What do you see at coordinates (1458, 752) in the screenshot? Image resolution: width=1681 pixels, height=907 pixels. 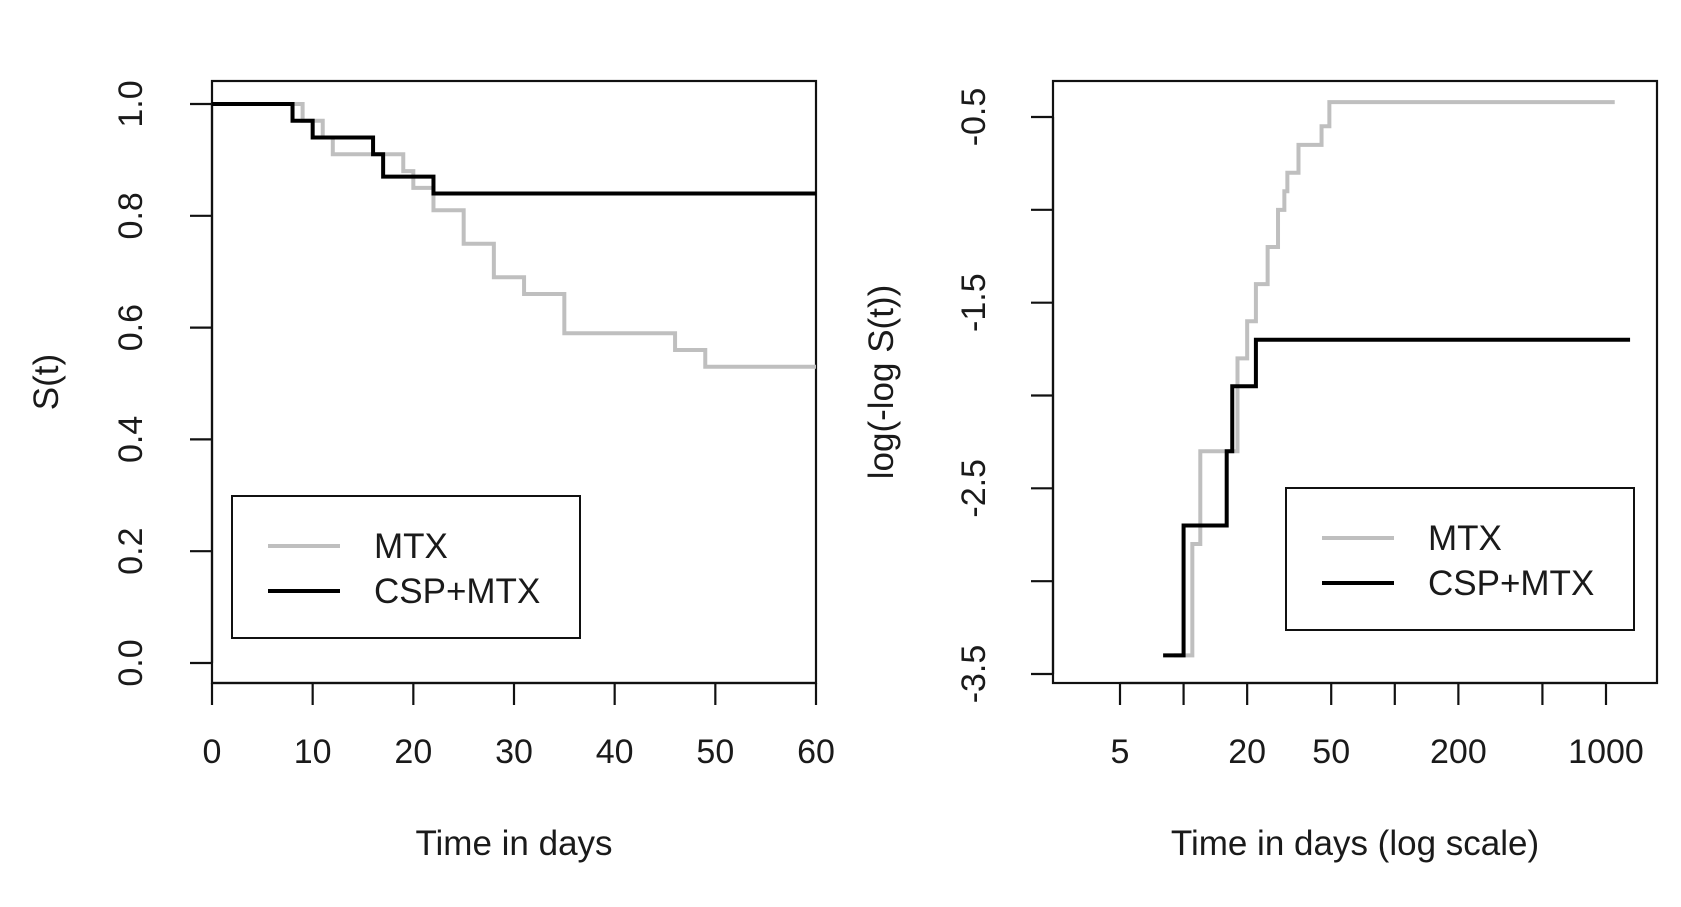 I see `x-tick-label: 200` at bounding box center [1458, 752].